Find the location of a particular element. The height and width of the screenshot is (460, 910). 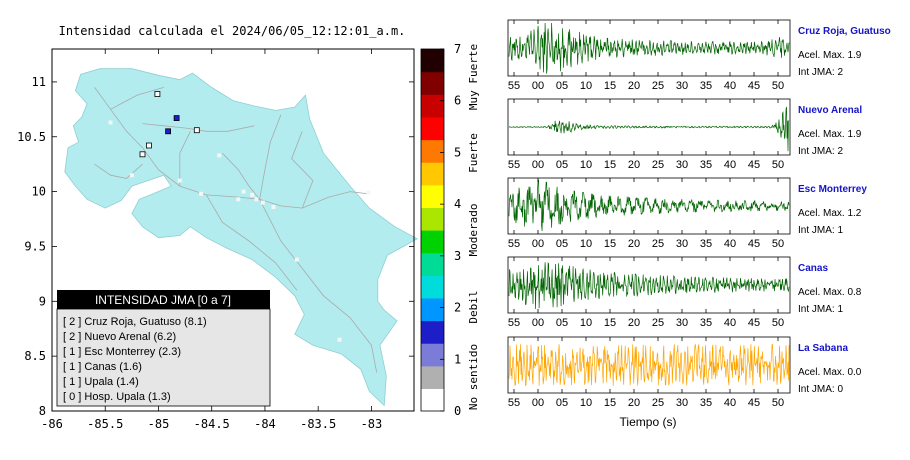

x-tick-label: -86 is located at coordinates (52, 424).